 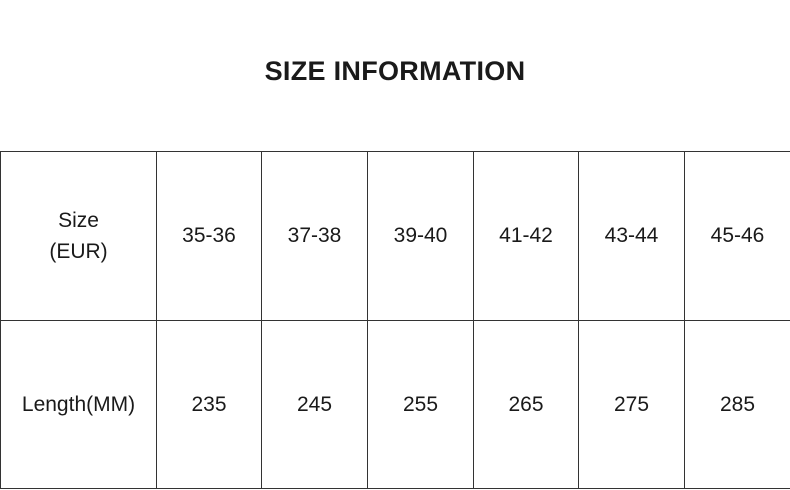 I want to click on length-cell: 245, so click(x=314, y=404).